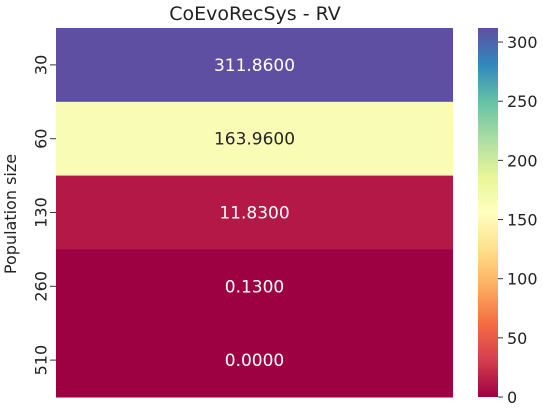 This screenshot has width=543, height=412. I want to click on y-axis-label: Population size, so click(10, 214).